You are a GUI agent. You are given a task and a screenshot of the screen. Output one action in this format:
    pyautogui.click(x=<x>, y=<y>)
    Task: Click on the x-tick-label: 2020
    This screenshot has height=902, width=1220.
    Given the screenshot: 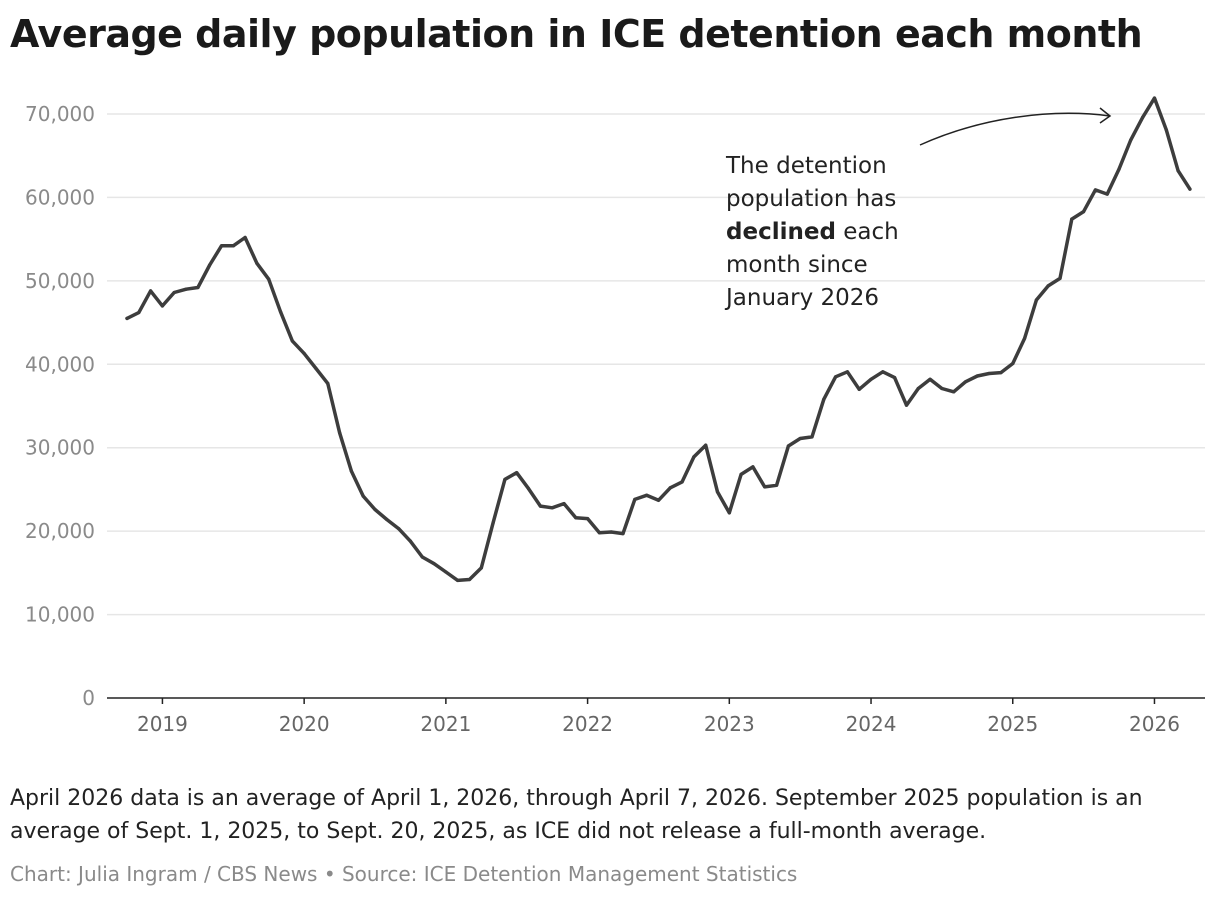 What is the action you would take?
    pyautogui.click(x=304, y=724)
    